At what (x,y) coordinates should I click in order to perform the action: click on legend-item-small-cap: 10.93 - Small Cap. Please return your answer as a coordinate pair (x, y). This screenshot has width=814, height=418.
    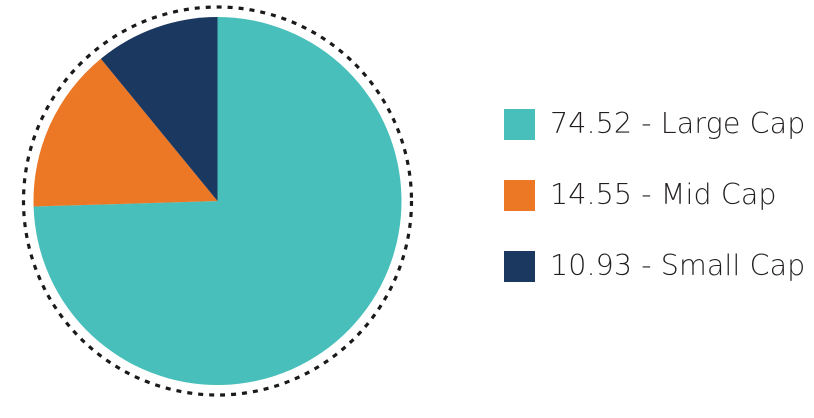
    Looking at the image, I should click on (654, 266).